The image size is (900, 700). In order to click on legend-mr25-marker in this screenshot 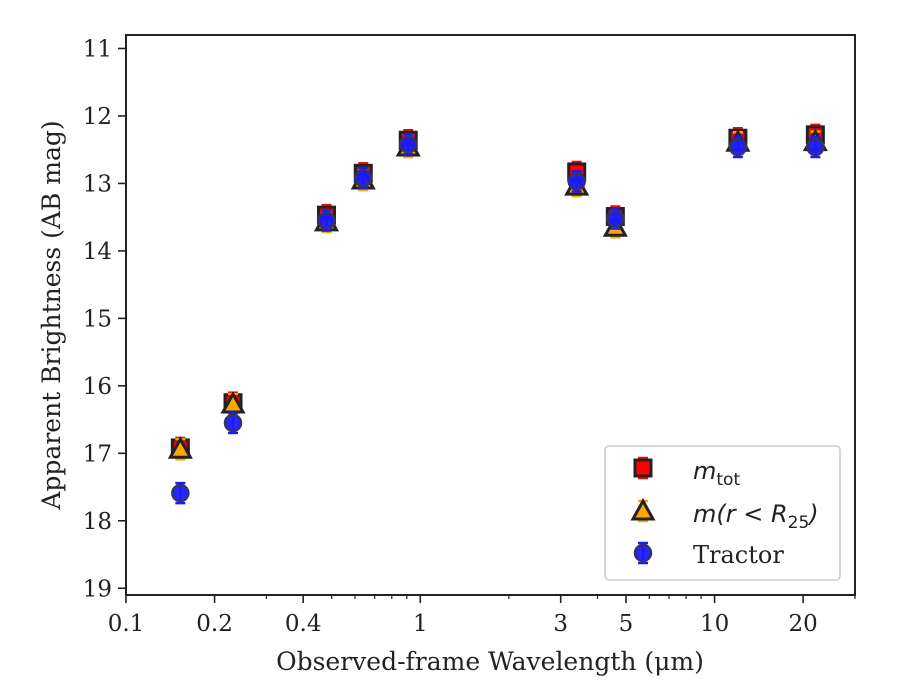, I will do `click(643, 509)`.